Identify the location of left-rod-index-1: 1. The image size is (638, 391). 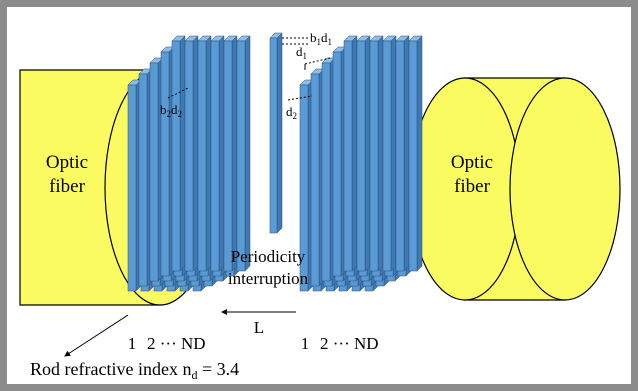
(132, 343).